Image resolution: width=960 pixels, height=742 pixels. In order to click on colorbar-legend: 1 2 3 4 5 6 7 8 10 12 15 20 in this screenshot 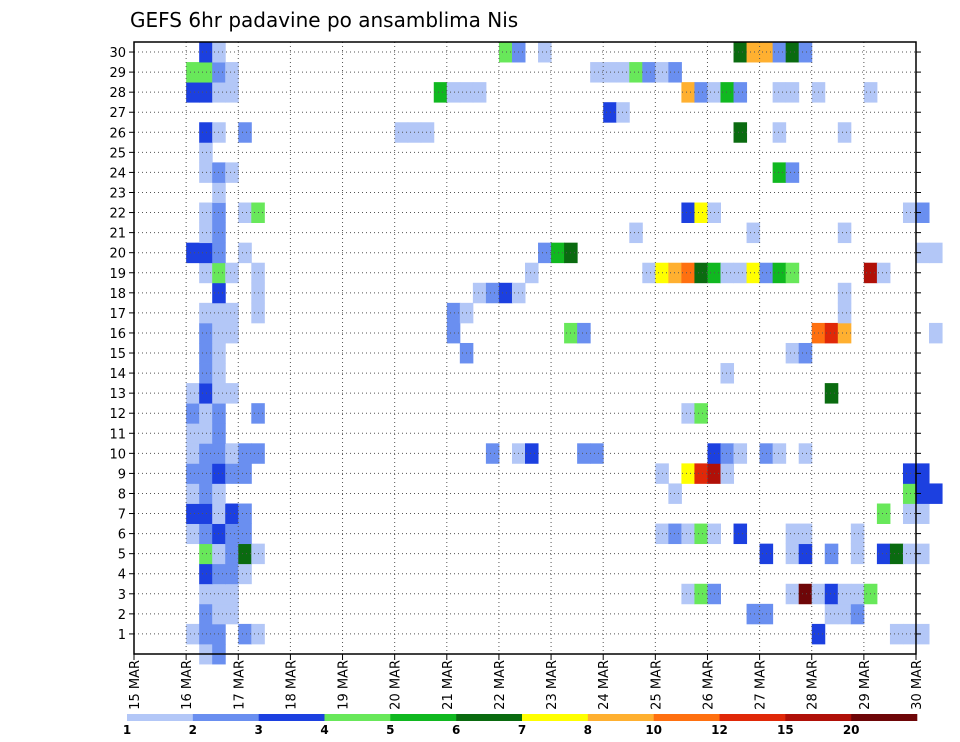, I will do `click(520, 725)`.